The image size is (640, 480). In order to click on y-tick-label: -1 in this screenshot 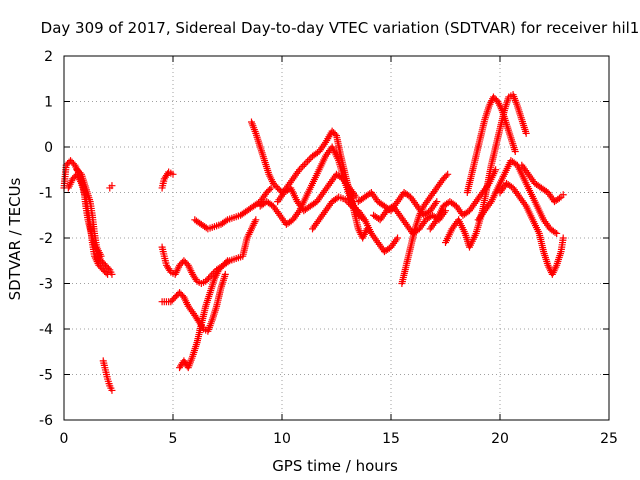, I will do `click(46, 194)`.